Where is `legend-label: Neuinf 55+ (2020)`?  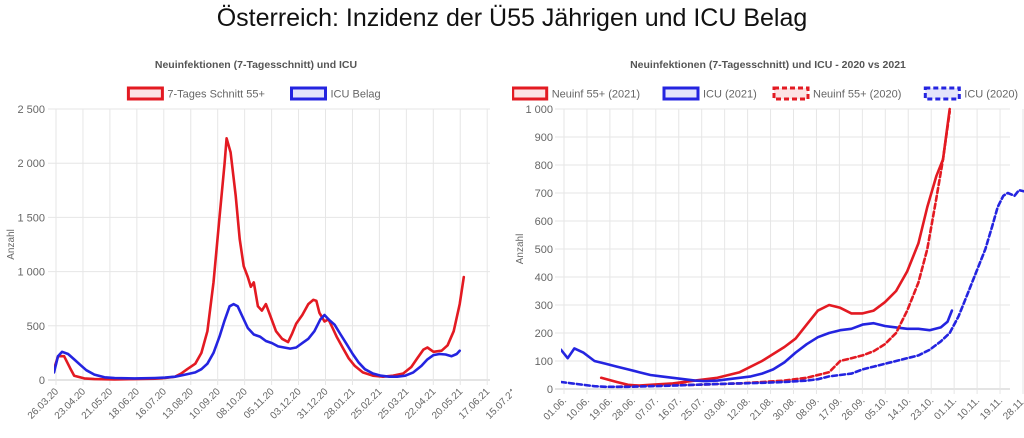 legend-label: Neuinf 55+ (2020) is located at coordinates (857, 95).